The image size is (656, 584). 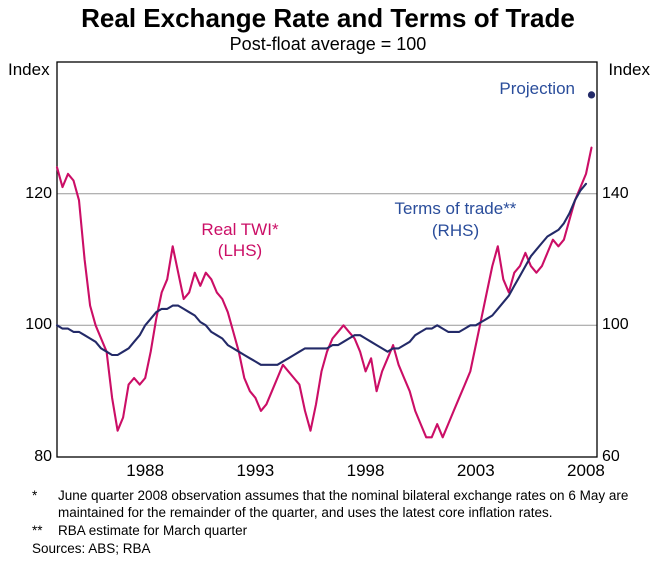 I want to click on footnote-2-text: RBA estimate for March quarter, so click(x=153, y=530).